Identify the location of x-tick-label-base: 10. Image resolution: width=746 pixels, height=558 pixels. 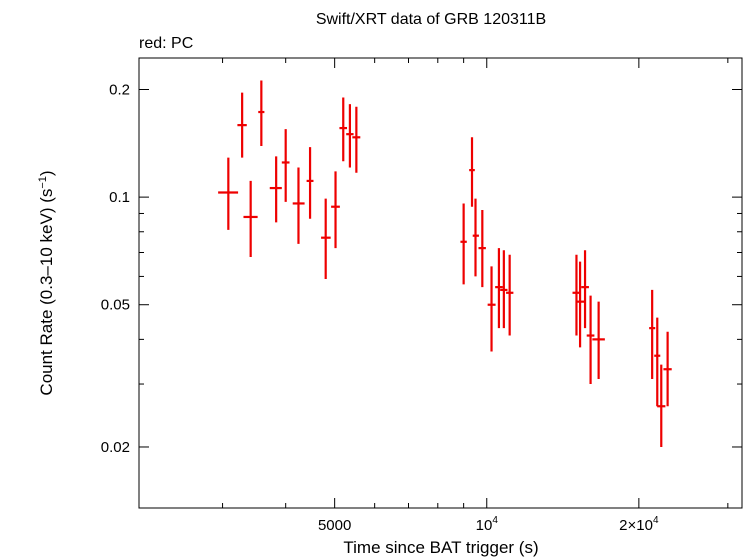
(484, 525).